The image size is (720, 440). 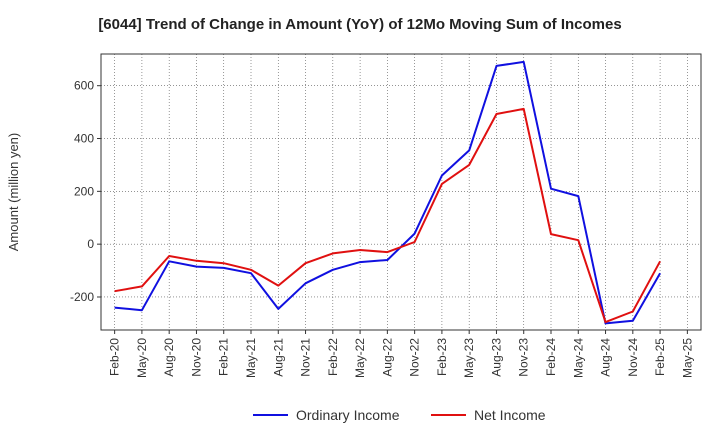 What do you see at coordinates (169, 357) in the screenshot?
I see `x-tick-label: Aug-20` at bounding box center [169, 357].